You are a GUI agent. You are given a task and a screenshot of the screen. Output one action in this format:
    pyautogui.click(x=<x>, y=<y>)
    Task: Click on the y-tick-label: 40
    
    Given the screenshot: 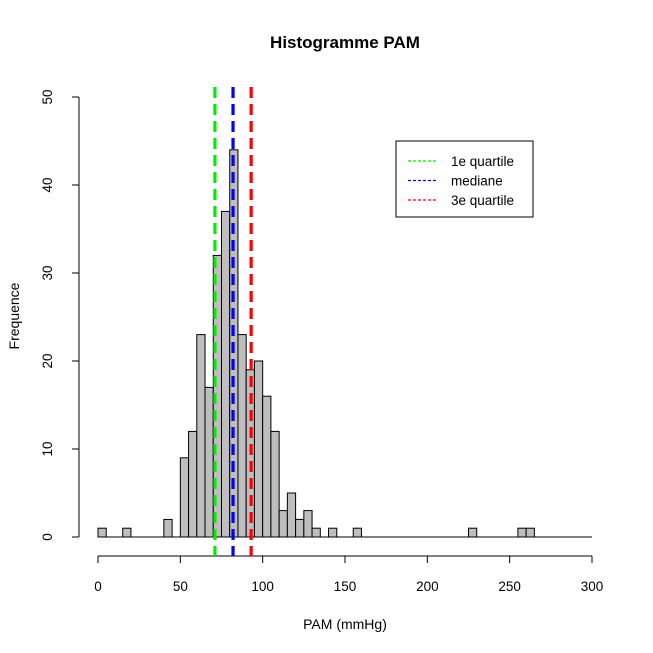 What is the action you would take?
    pyautogui.click(x=47, y=184)
    